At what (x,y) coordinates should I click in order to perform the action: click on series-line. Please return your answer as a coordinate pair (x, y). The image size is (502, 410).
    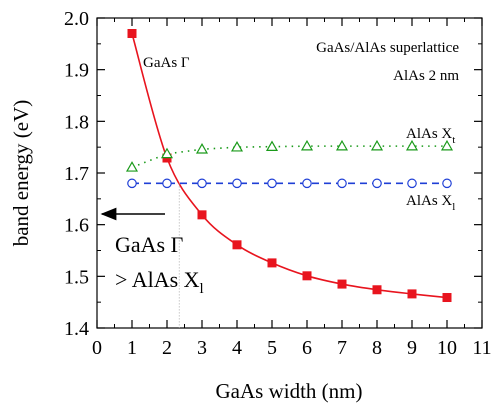
    Looking at the image, I should click on (289, 157).